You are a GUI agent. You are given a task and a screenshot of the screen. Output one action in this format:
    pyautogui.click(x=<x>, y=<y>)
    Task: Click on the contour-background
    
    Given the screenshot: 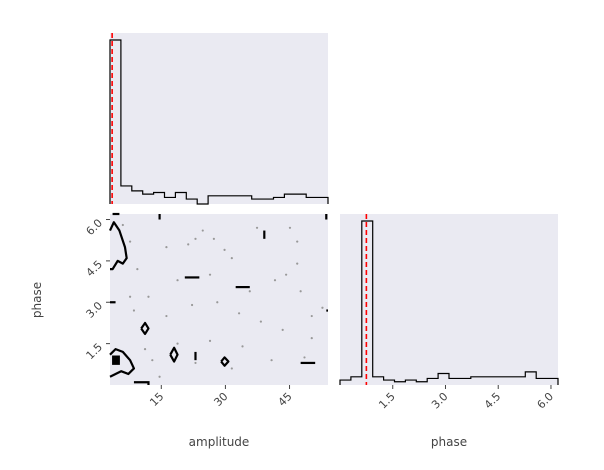 What is the action you would take?
    pyautogui.click(x=219, y=299)
    